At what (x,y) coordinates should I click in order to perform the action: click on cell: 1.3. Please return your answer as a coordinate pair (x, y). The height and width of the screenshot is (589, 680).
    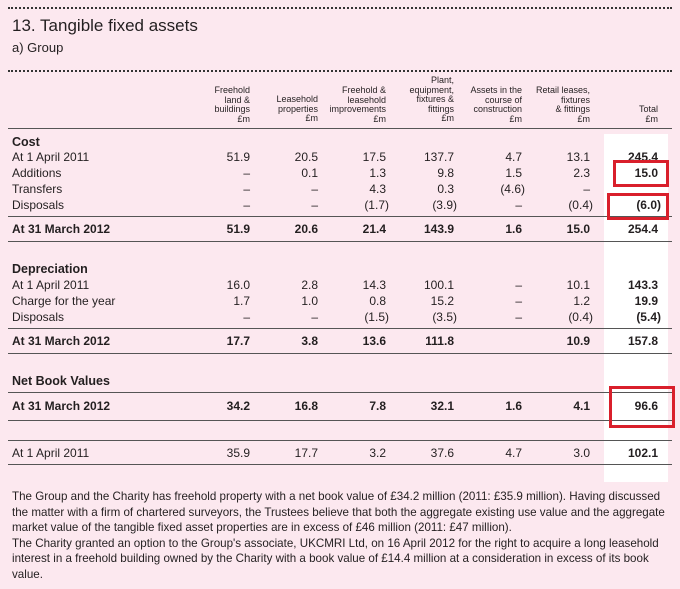
    Looking at the image, I should click on (377, 173).